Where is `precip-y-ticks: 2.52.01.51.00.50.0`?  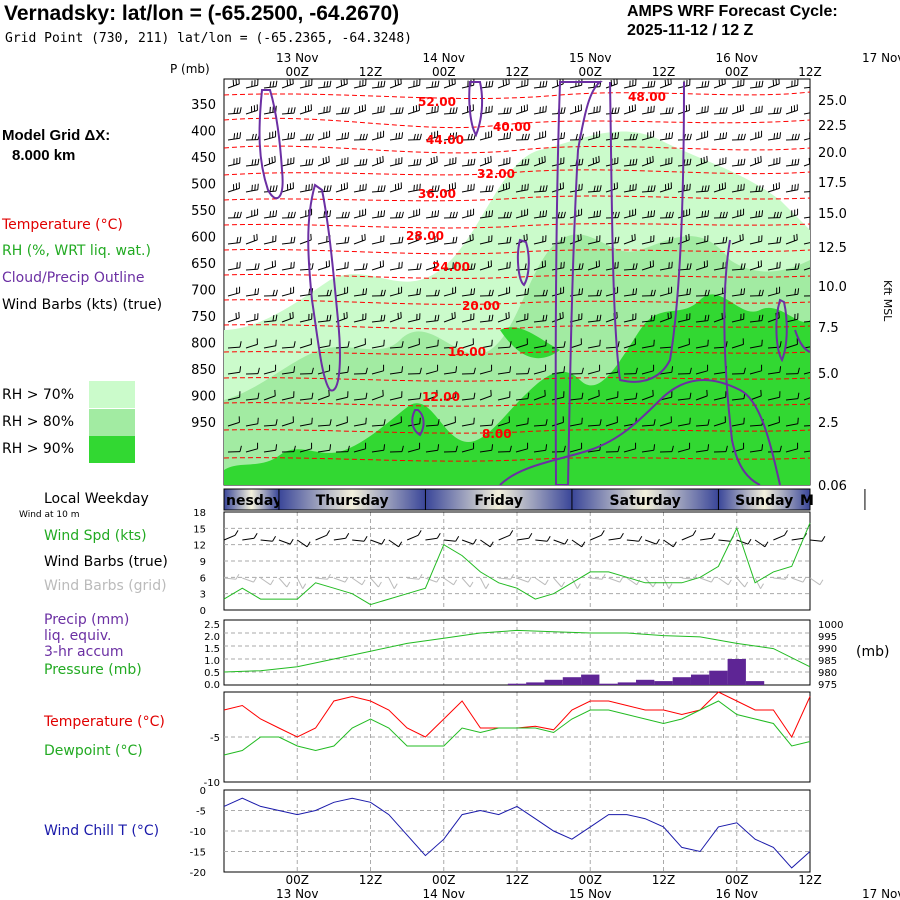 precip-y-ticks: 2.52.01.51.00.50.0 is located at coordinates (212, 655).